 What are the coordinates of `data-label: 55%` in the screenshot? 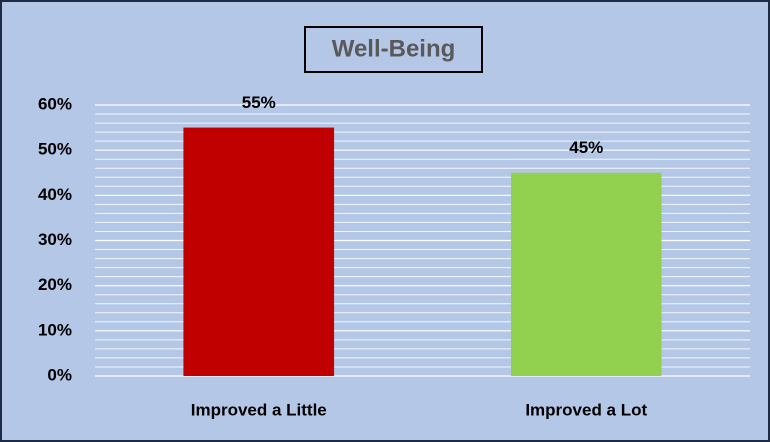 It's located at (259, 102).